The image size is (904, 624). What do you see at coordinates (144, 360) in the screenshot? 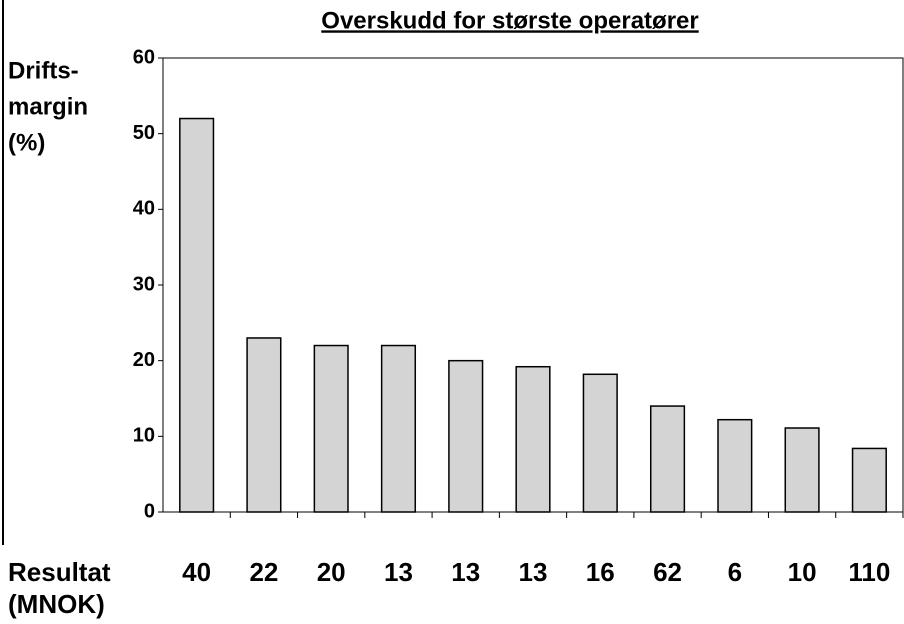
I see `y-tick-label: 20` at bounding box center [144, 360].